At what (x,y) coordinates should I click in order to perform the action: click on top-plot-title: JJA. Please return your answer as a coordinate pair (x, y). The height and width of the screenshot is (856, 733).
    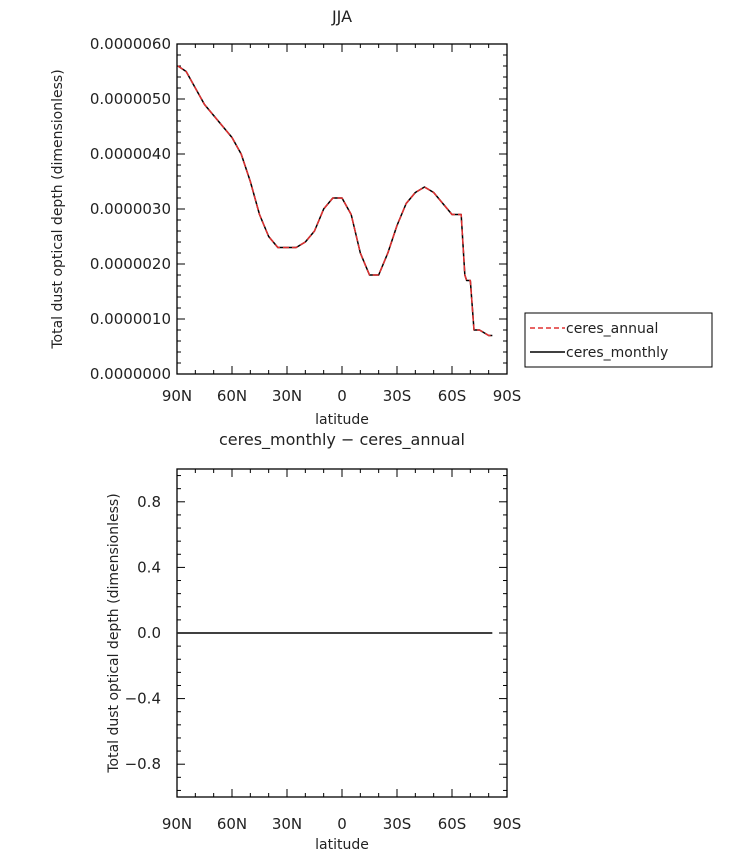
    Looking at the image, I should click on (341, 16).